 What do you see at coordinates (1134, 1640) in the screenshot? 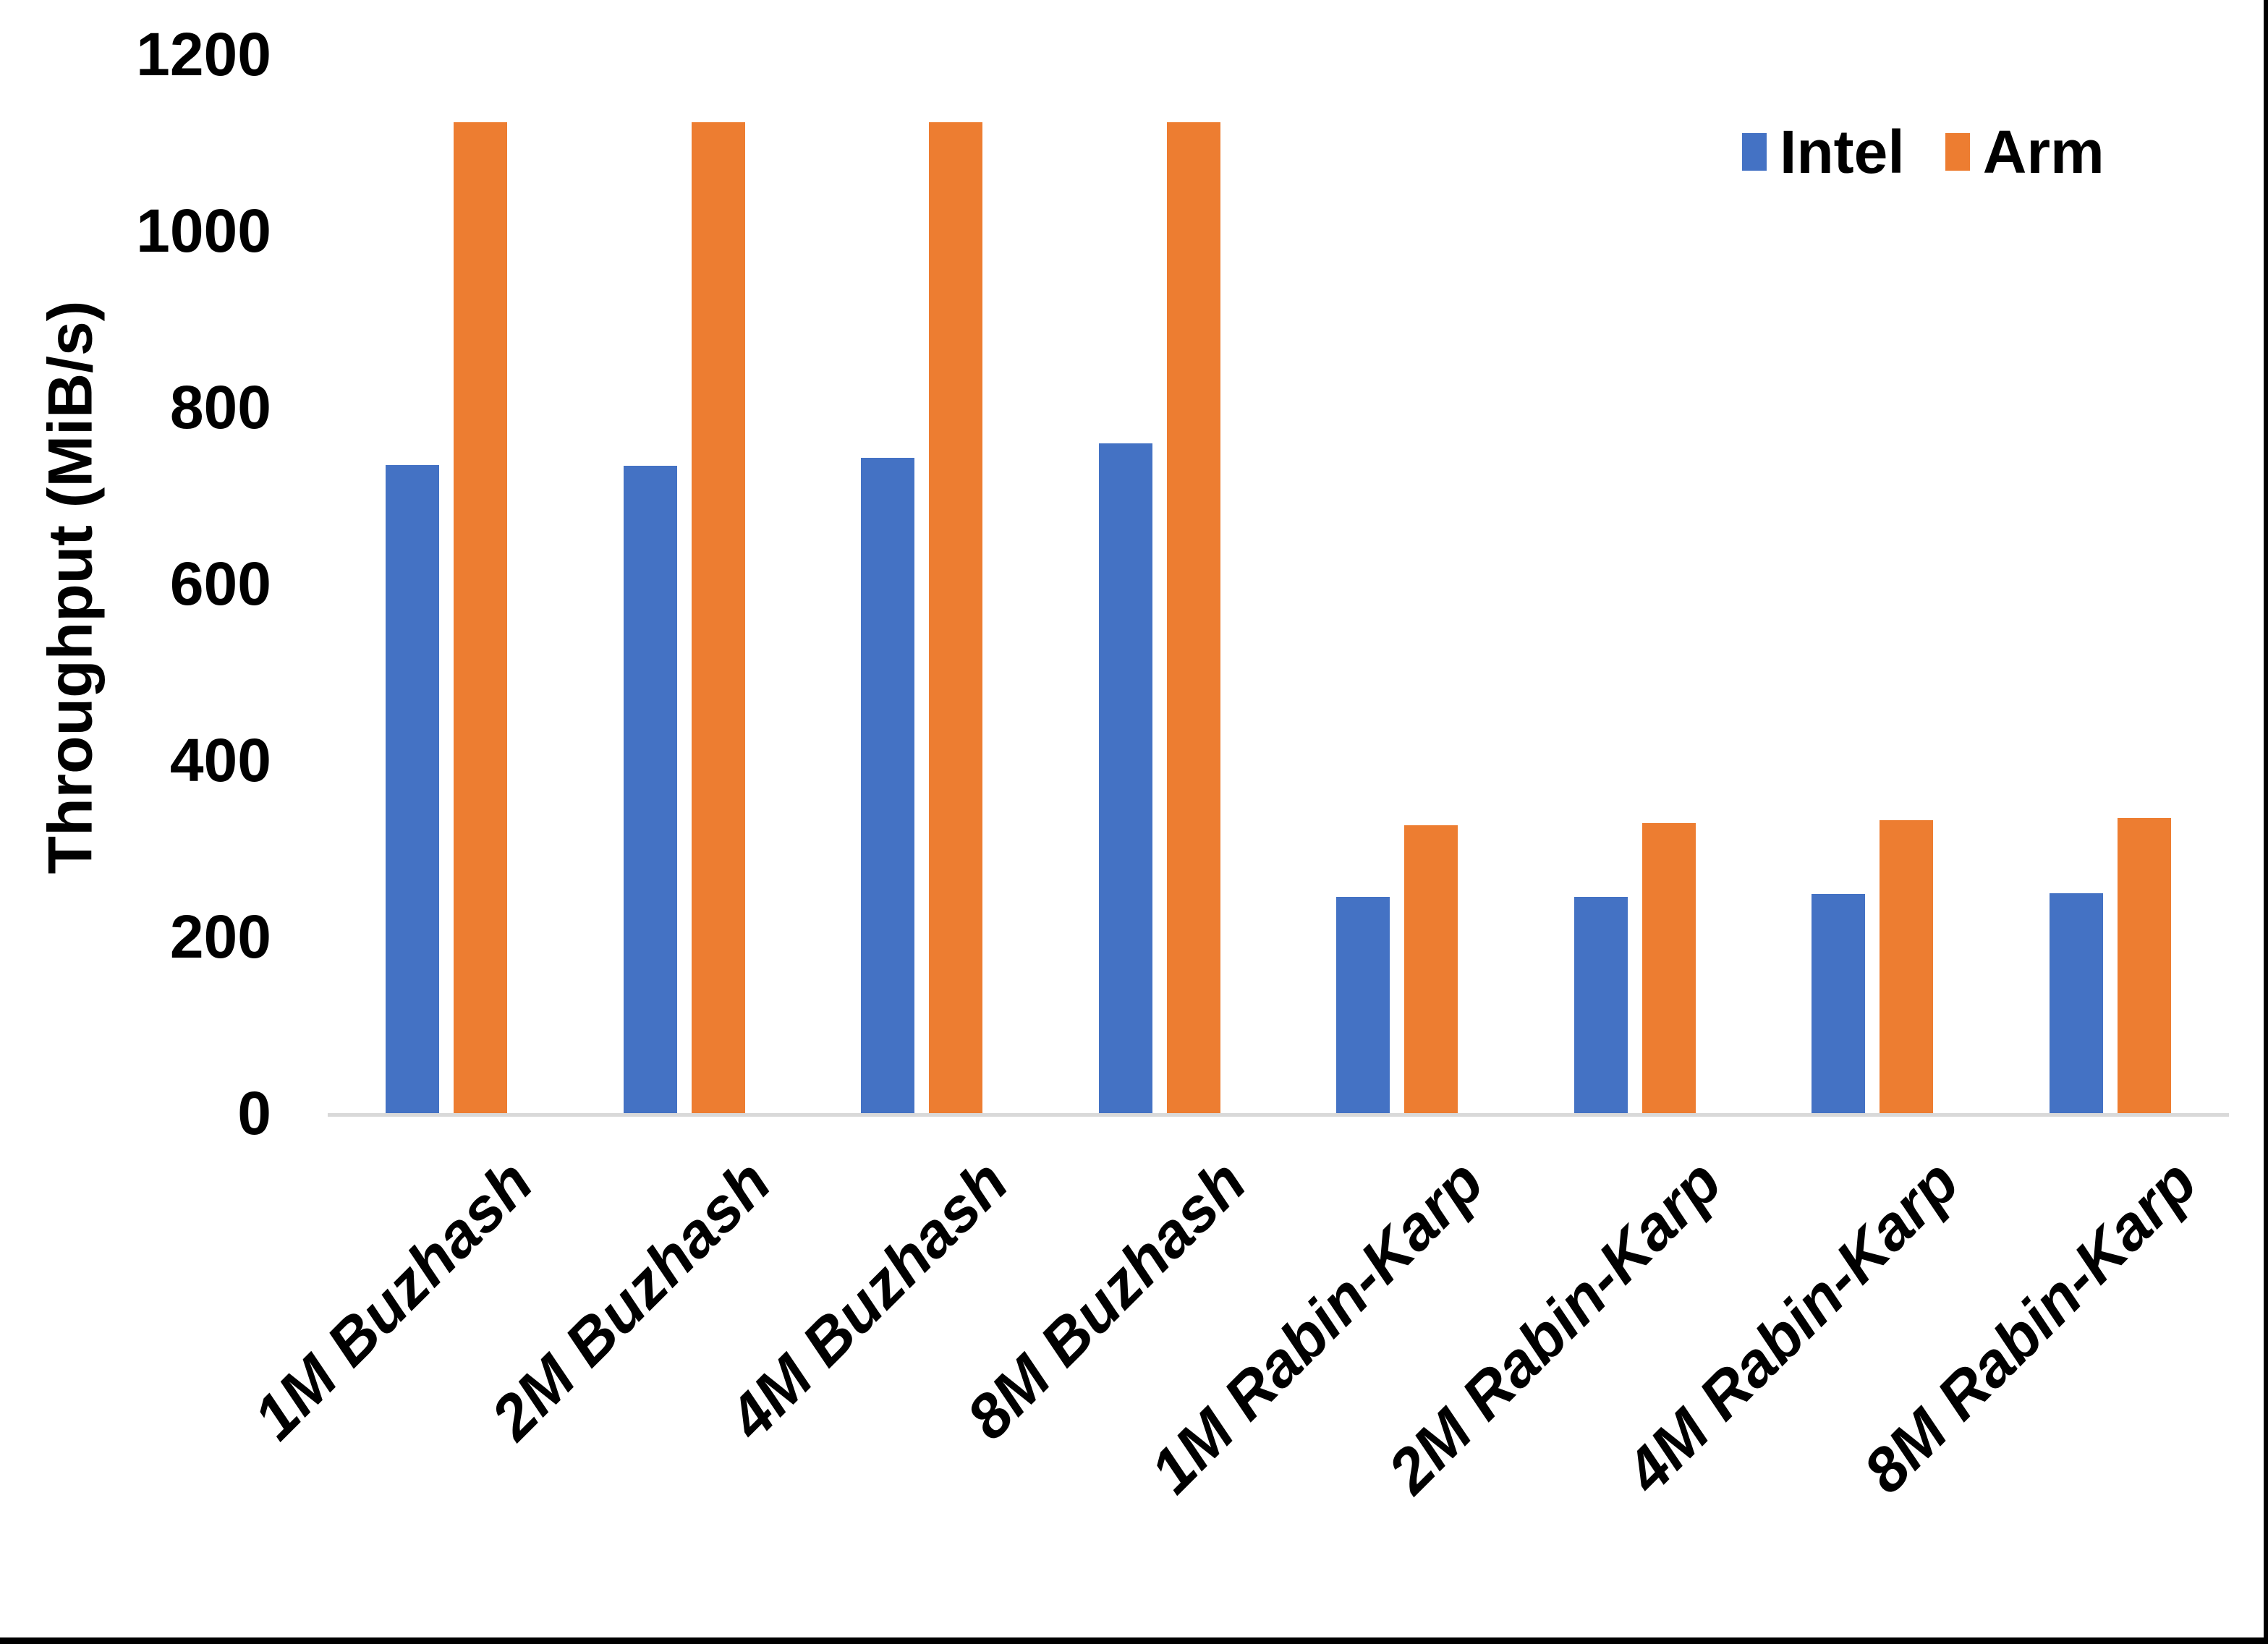
I see `page-bottom-border` at bounding box center [1134, 1640].